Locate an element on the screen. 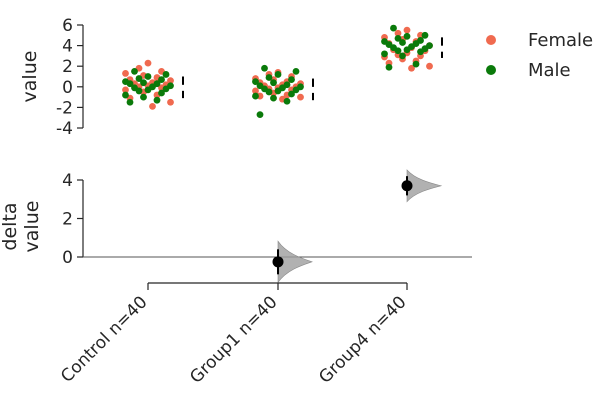 Image resolution: width=609 pixels, height=408 pixels. raw-y-tick-label: -4 is located at coordinates (64, 129).